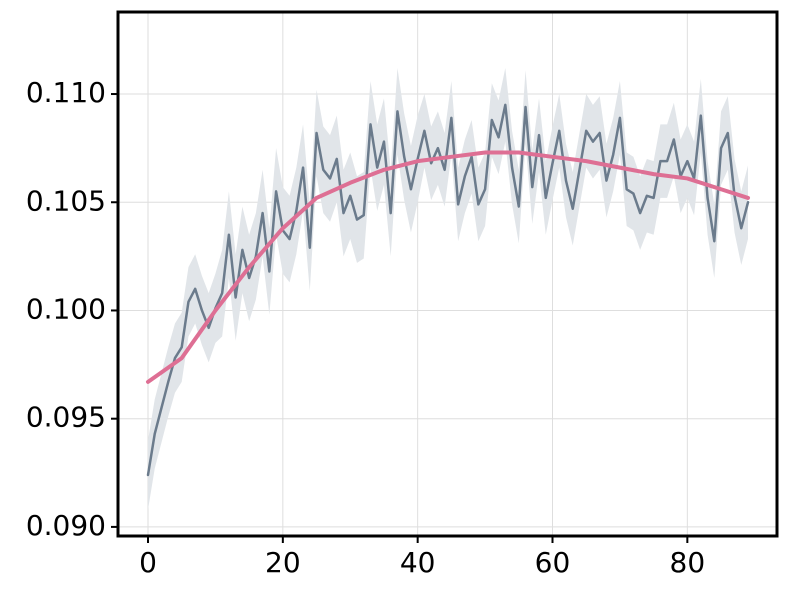 This screenshot has height=595, width=793. I want to click on x-tick-label: 60, so click(553, 562).